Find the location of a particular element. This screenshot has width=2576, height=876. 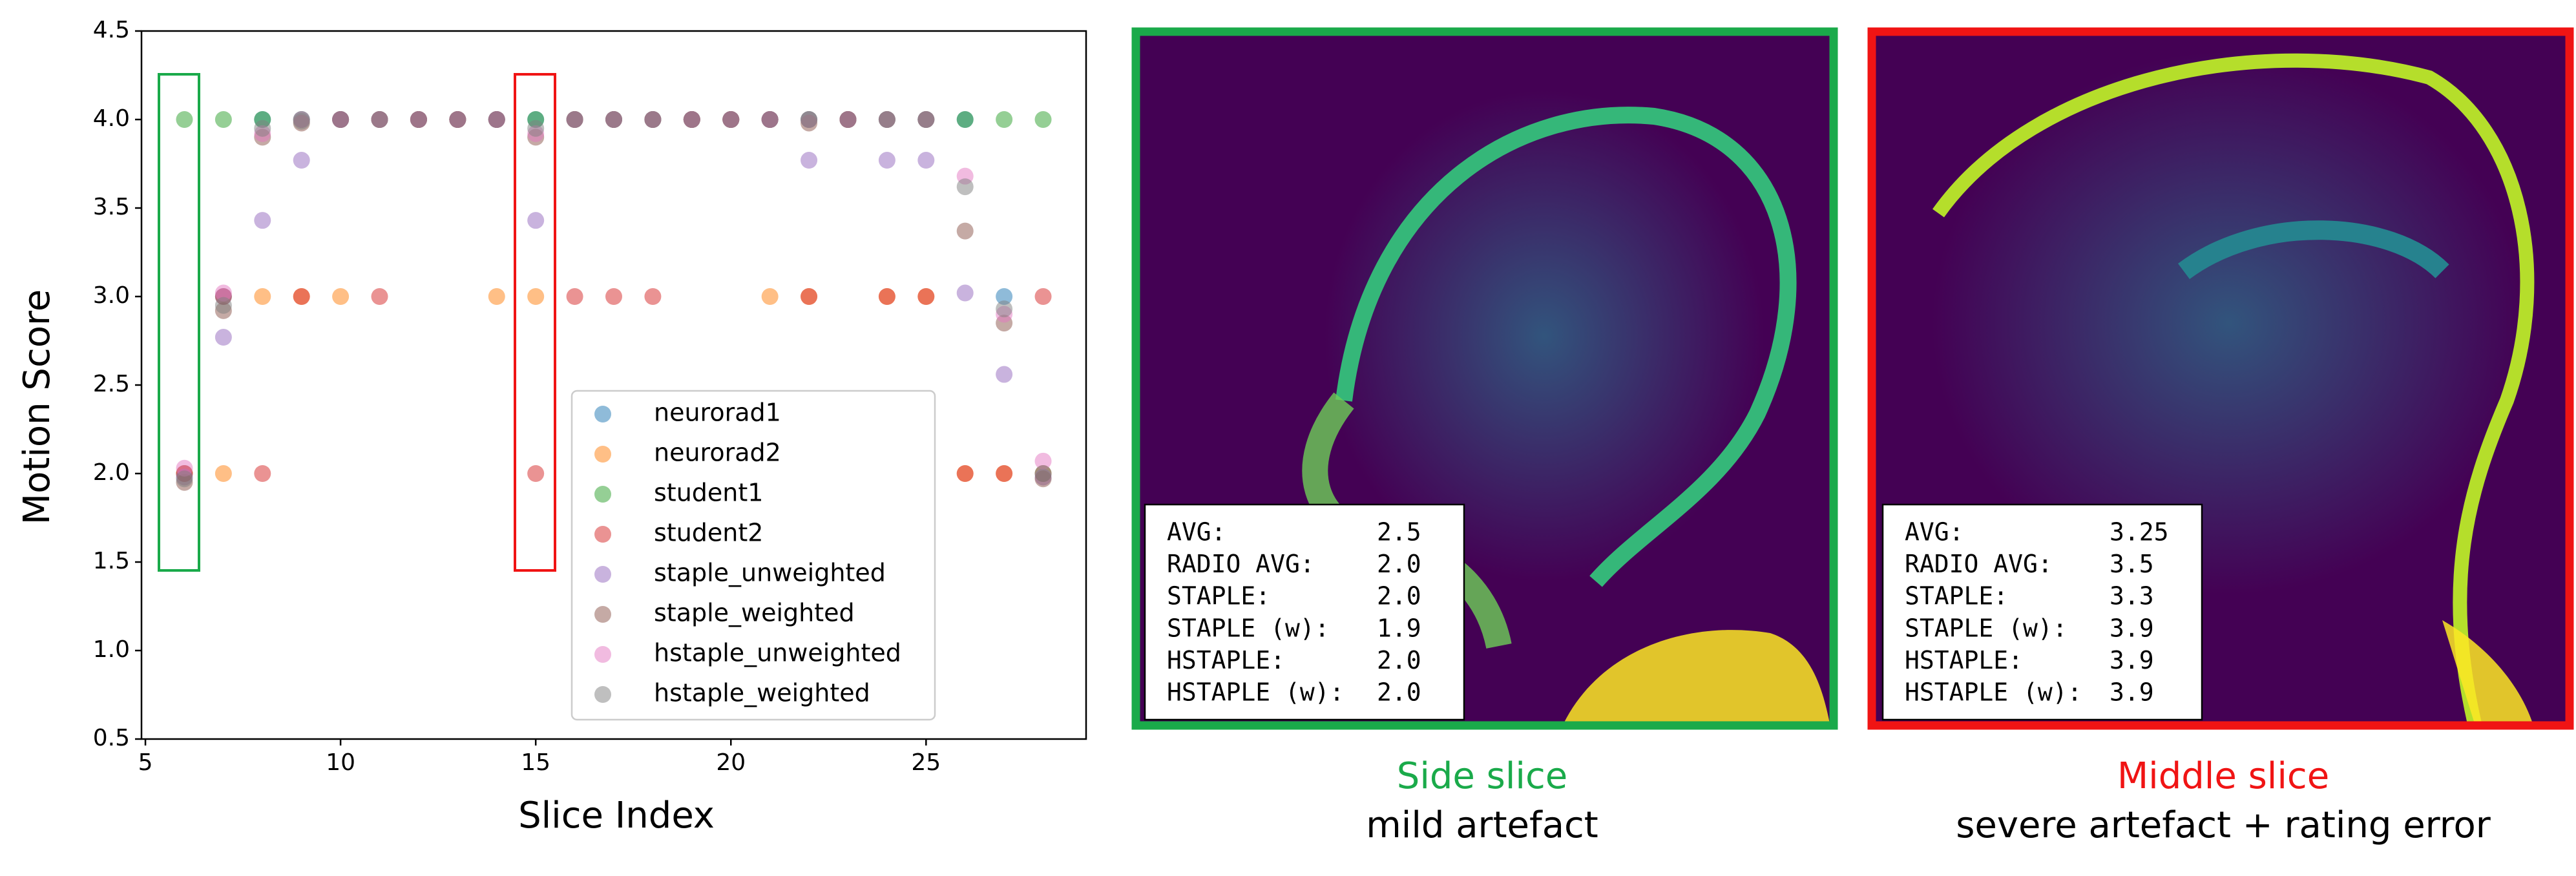

legend-label: neurorad2 is located at coordinates (717, 453).